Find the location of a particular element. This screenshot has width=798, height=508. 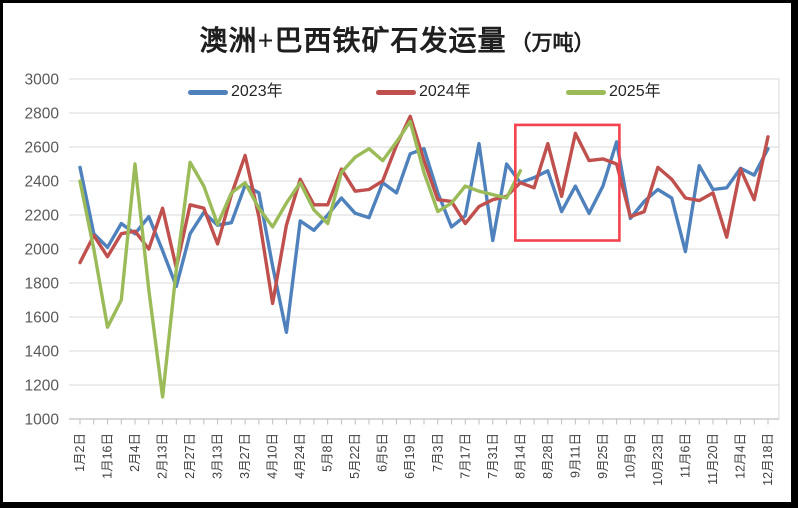

x-tick-label: 5月8日 is located at coordinates (328, 452).